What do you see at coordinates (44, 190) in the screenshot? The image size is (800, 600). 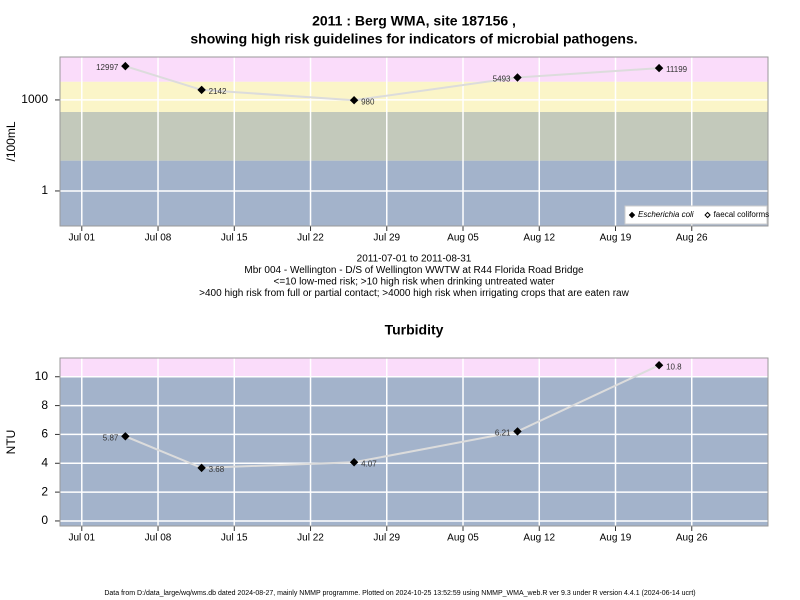 I see `y-tick-label: 1` at bounding box center [44, 190].